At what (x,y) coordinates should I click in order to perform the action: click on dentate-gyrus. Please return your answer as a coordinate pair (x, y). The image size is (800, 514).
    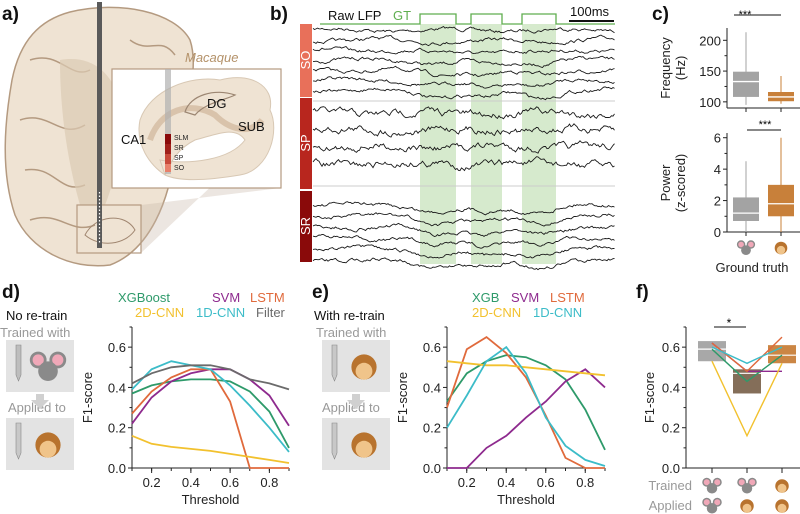
    Looking at the image, I should click on (210, 103).